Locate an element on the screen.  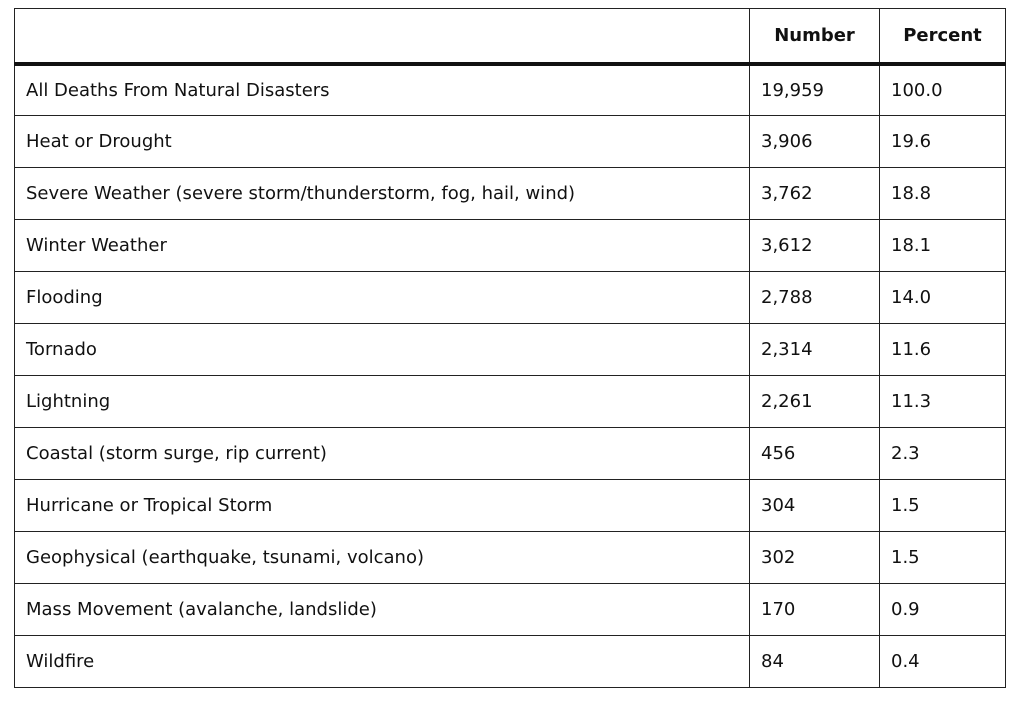
number-cell: 84 is located at coordinates (814, 661).